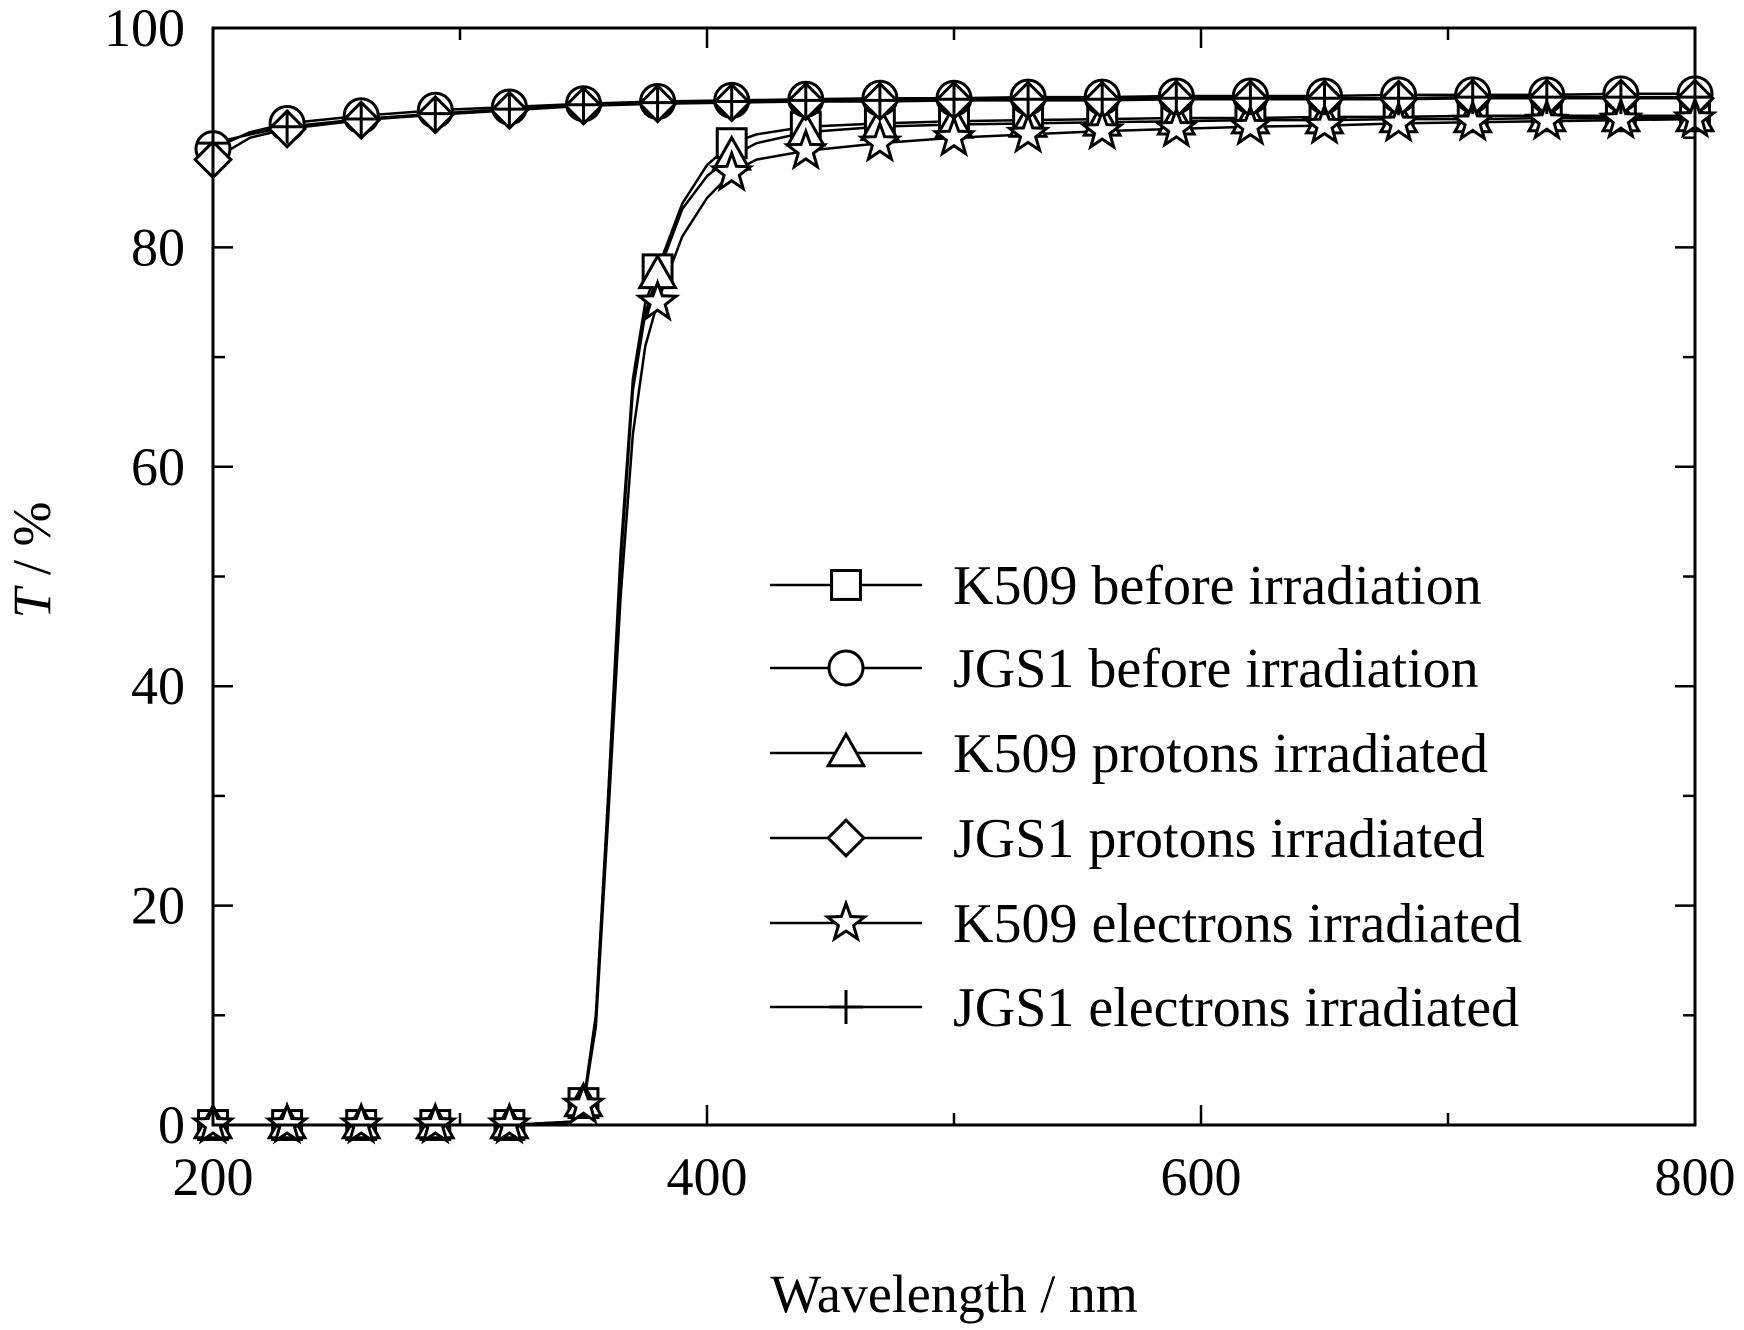 This screenshot has width=1744, height=1330. I want to click on x-tick-label: 800, so click(1695, 1177).